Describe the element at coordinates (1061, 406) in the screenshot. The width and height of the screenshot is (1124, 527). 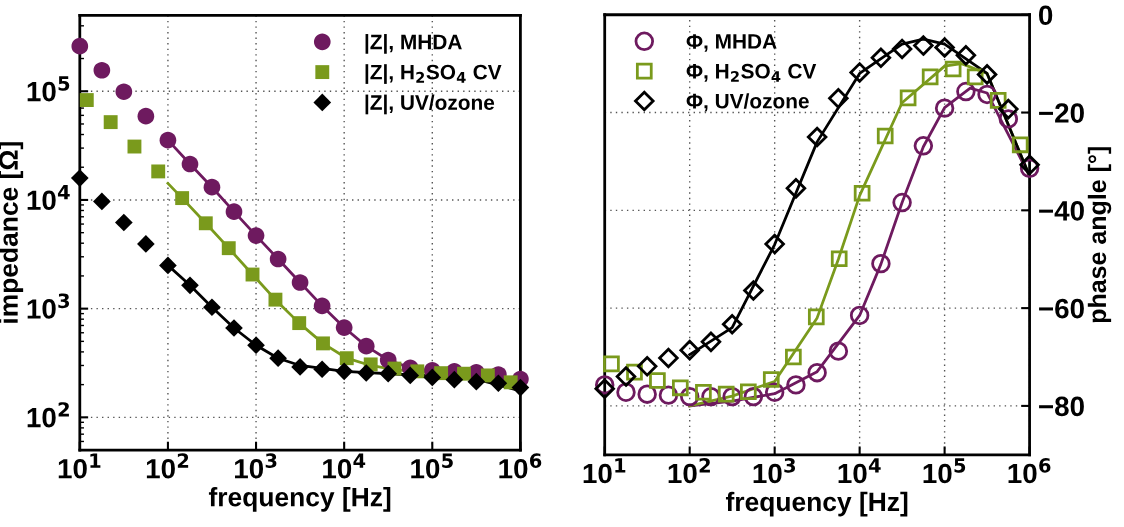
I see `y2-tick-label: −80` at that location.